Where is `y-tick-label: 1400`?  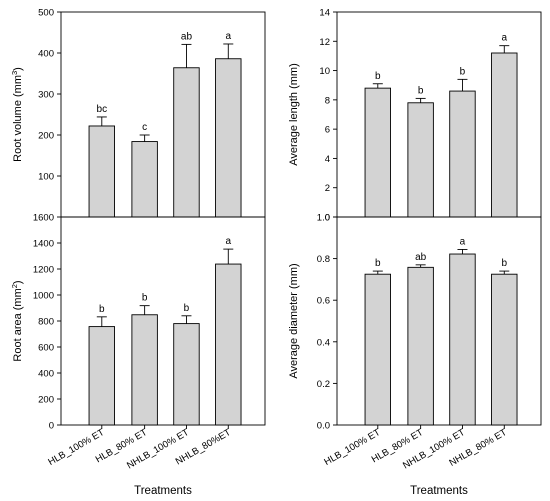
y-tick-label: 1400 is located at coordinates (43, 244).